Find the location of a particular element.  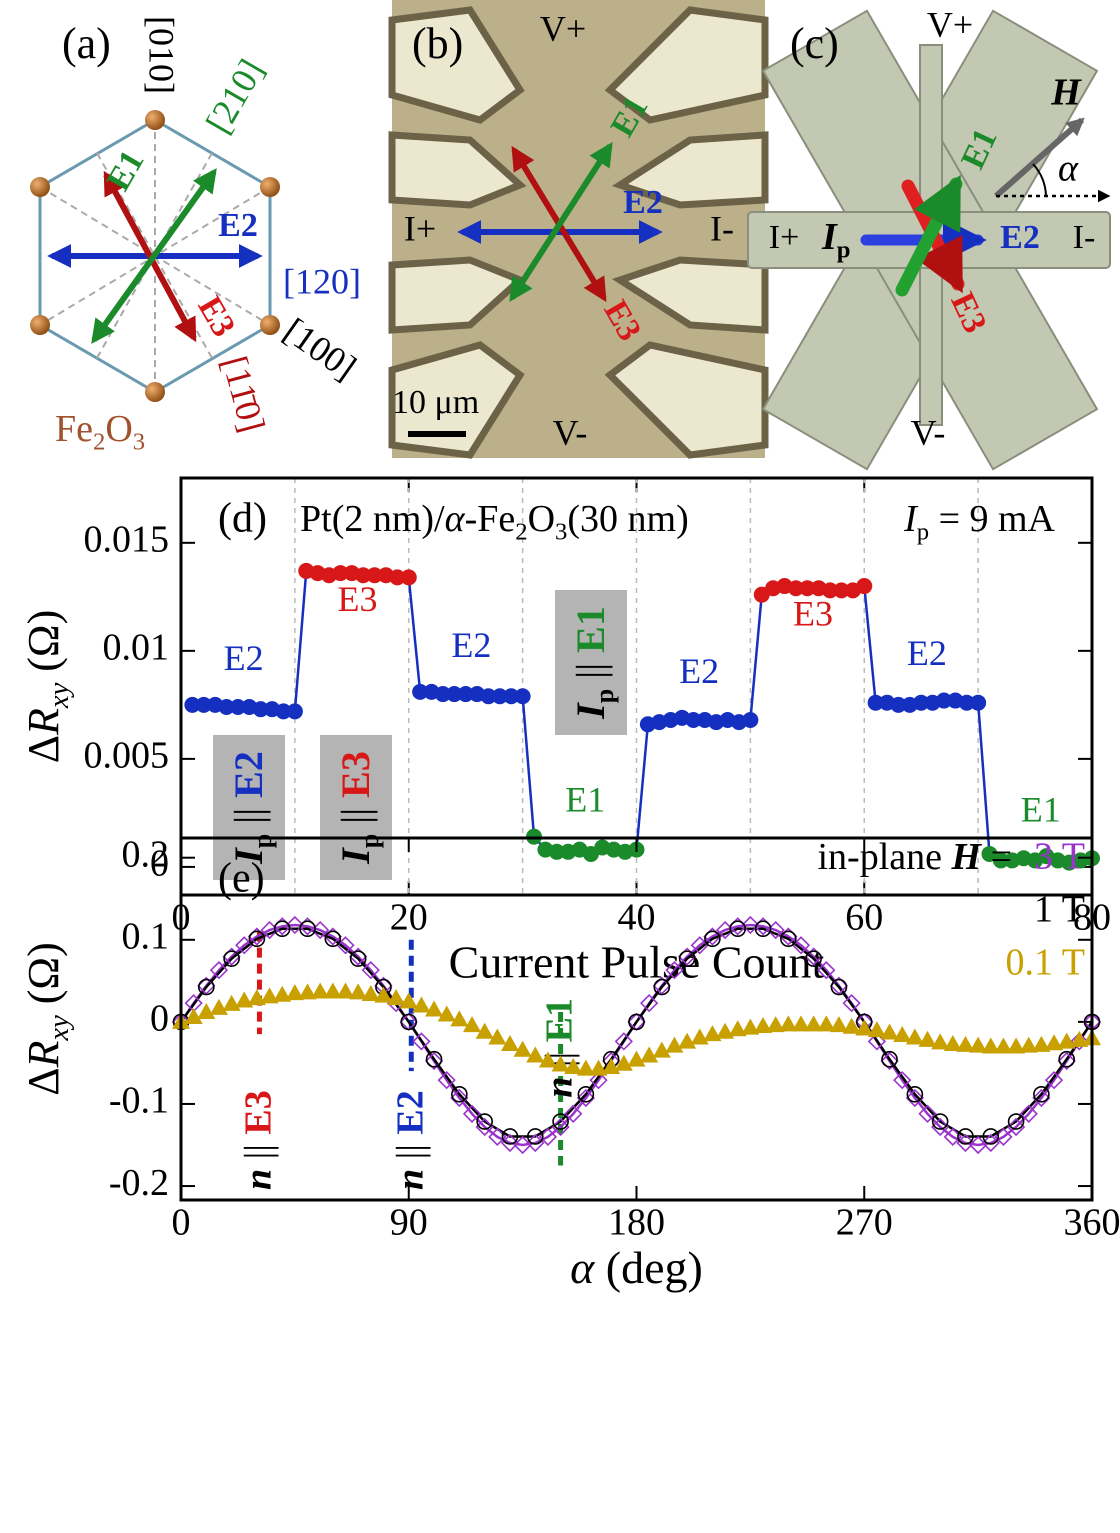

text-part: in-plane is located at coordinates (884, 857).